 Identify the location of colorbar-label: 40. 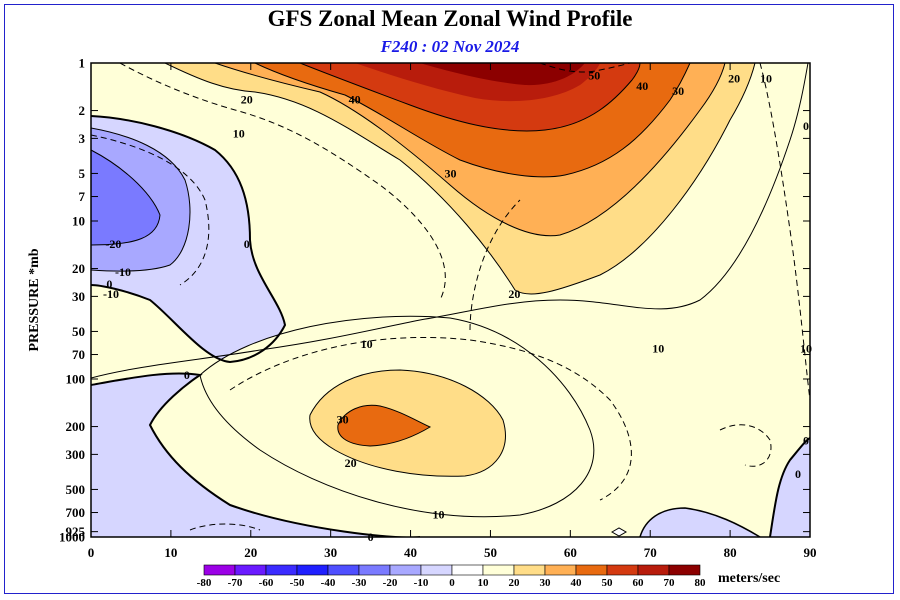
(577, 583).